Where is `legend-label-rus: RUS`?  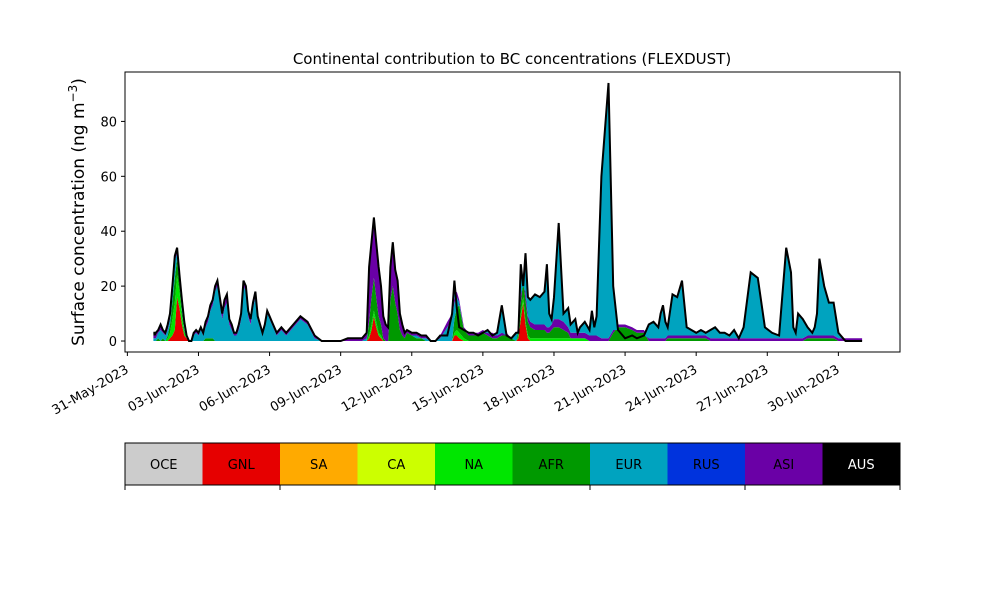
legend-label-rus: RUS is located at coordinates (706, 465).